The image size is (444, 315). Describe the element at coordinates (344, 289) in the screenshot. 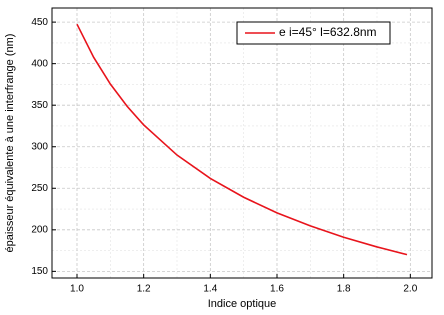

I see `x-tick-label: 1.8` at that location.